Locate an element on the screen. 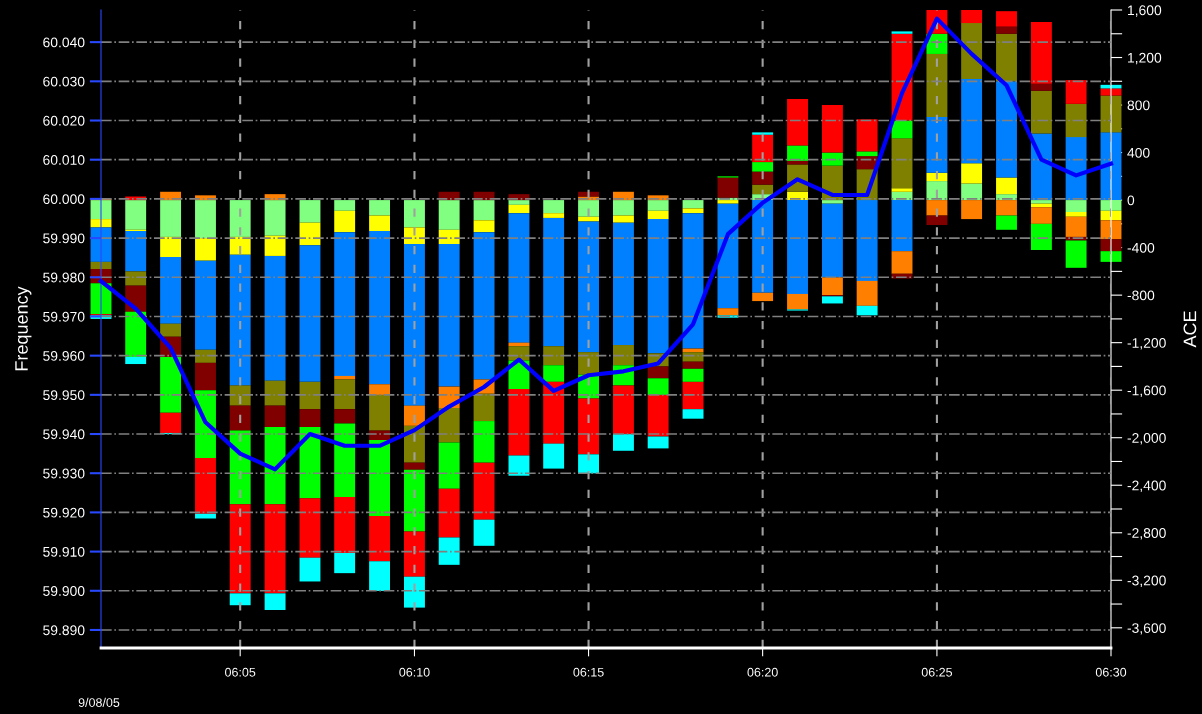 This screenshot has height=714, width=1202. y-tick-label: 59.890 is located at coordinates (64, 630).